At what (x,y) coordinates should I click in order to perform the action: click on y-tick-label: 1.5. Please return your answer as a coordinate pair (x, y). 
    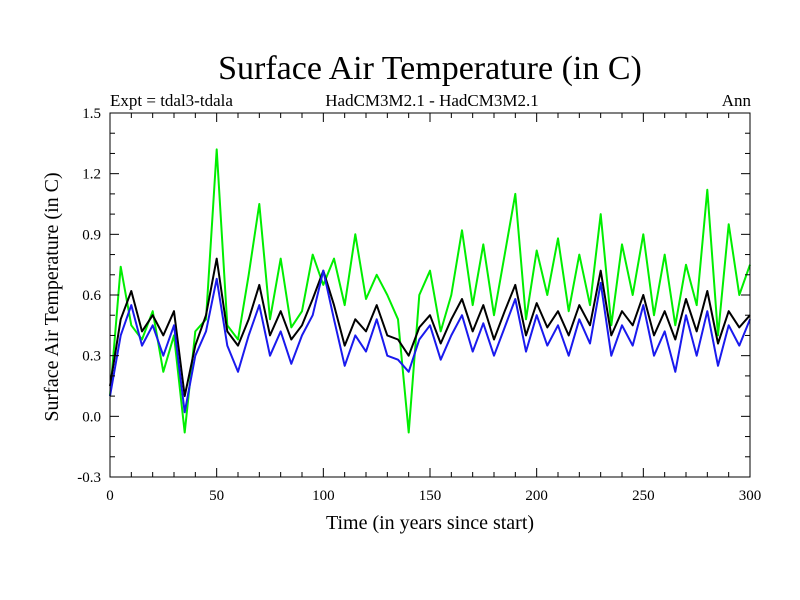
    Looking at the image, I should click on (91, 114).